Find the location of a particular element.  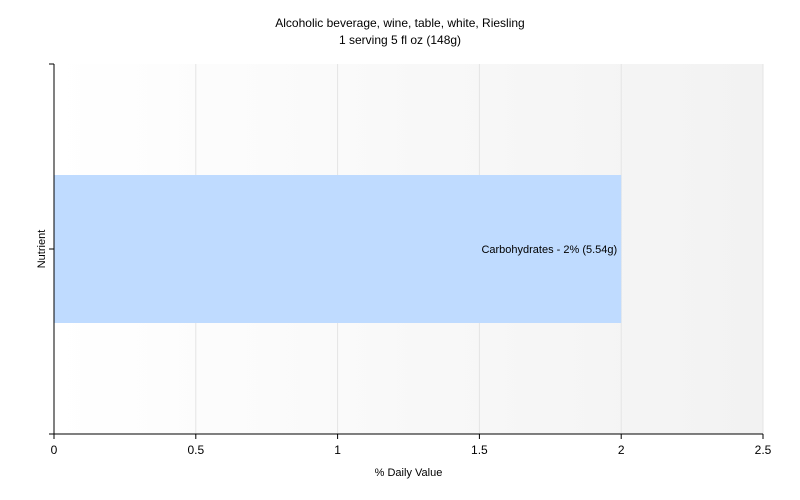

x-tick-label: 2 is located at coordinates (621, 450).